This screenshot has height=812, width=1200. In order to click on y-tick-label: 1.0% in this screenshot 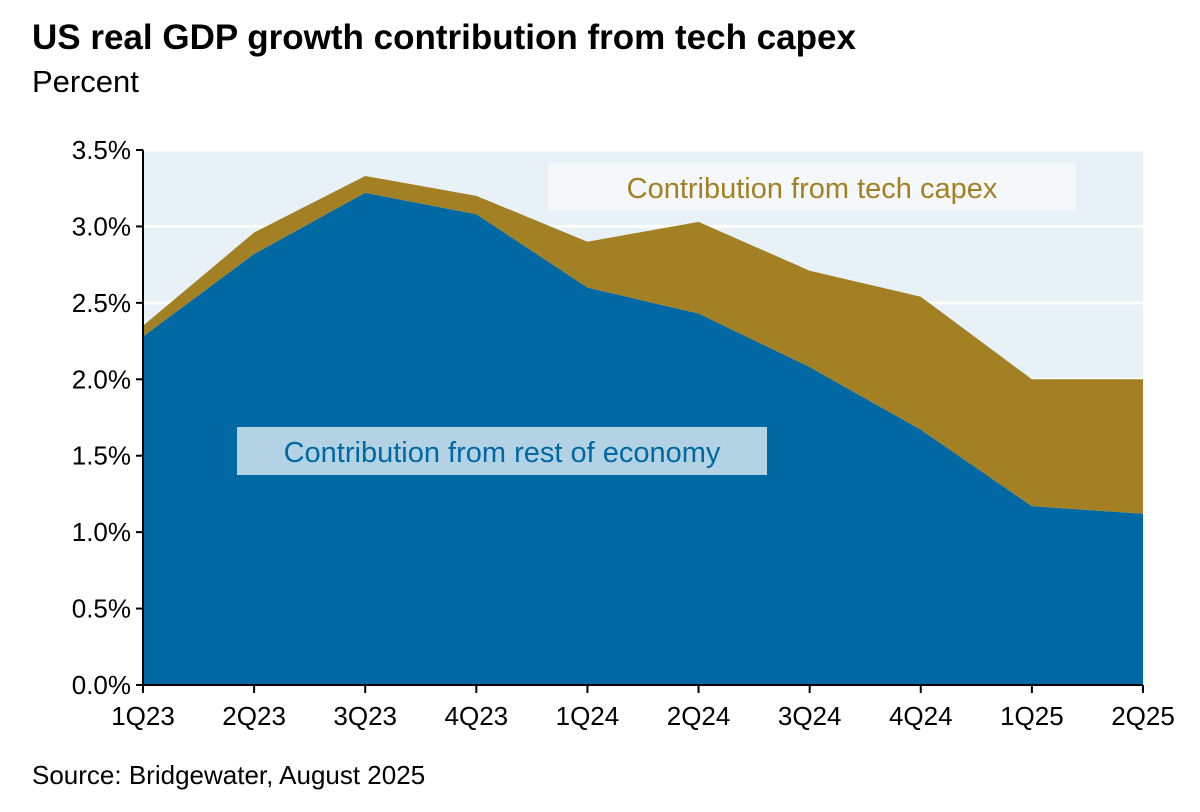, I will do `click(101, 532)`.